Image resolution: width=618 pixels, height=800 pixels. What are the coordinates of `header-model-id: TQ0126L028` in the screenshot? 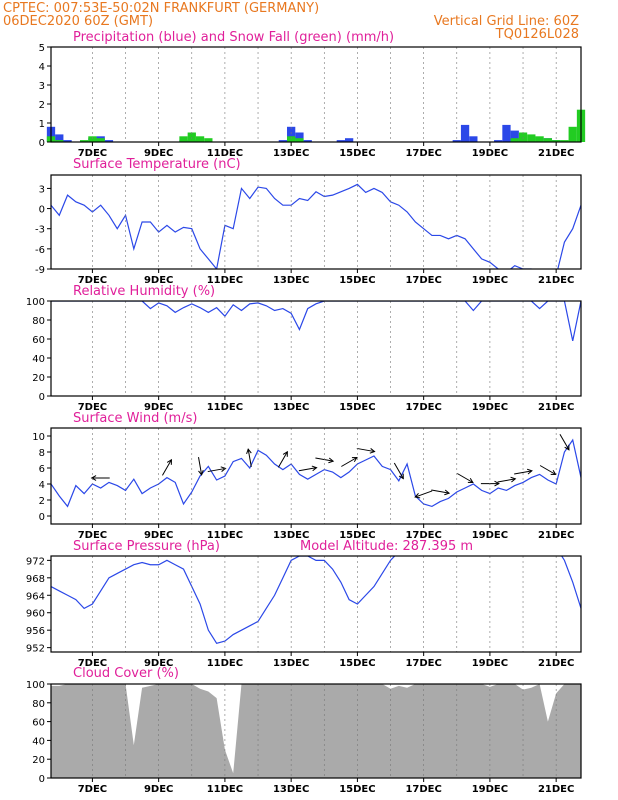 It's located at (537, 34).